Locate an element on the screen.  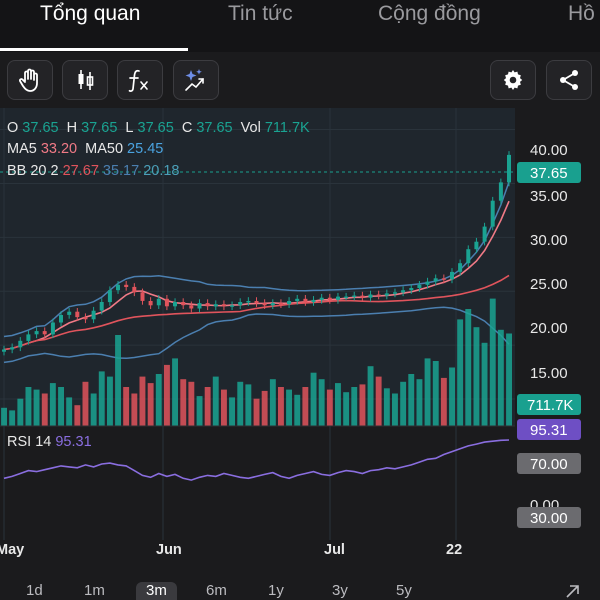
chart-toolbar is located at coordinates (300, 80).